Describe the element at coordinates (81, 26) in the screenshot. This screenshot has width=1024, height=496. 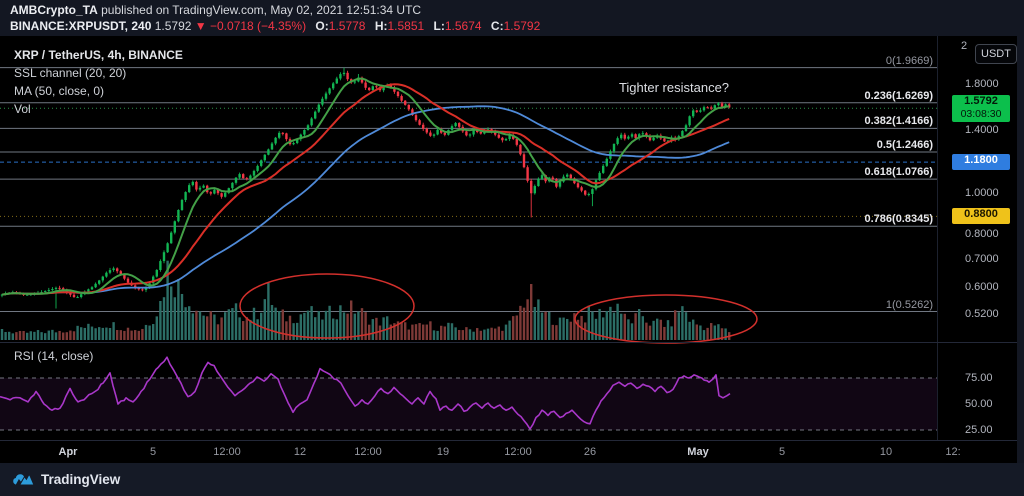
I see `symbol-name: BINANCE:XRPUSDT, 240` at that location.